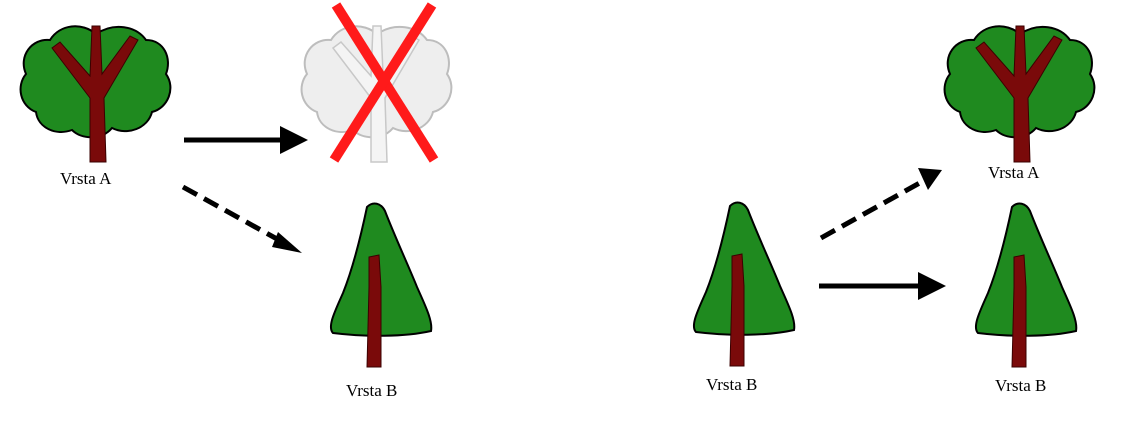 The height and width of the screenshot is (421, 1133). What do you see at coordinates (1014, 172) in the screenshot?
I see `right-target-species-a-label: Vrsta A` at bounding box center [1014, 172].